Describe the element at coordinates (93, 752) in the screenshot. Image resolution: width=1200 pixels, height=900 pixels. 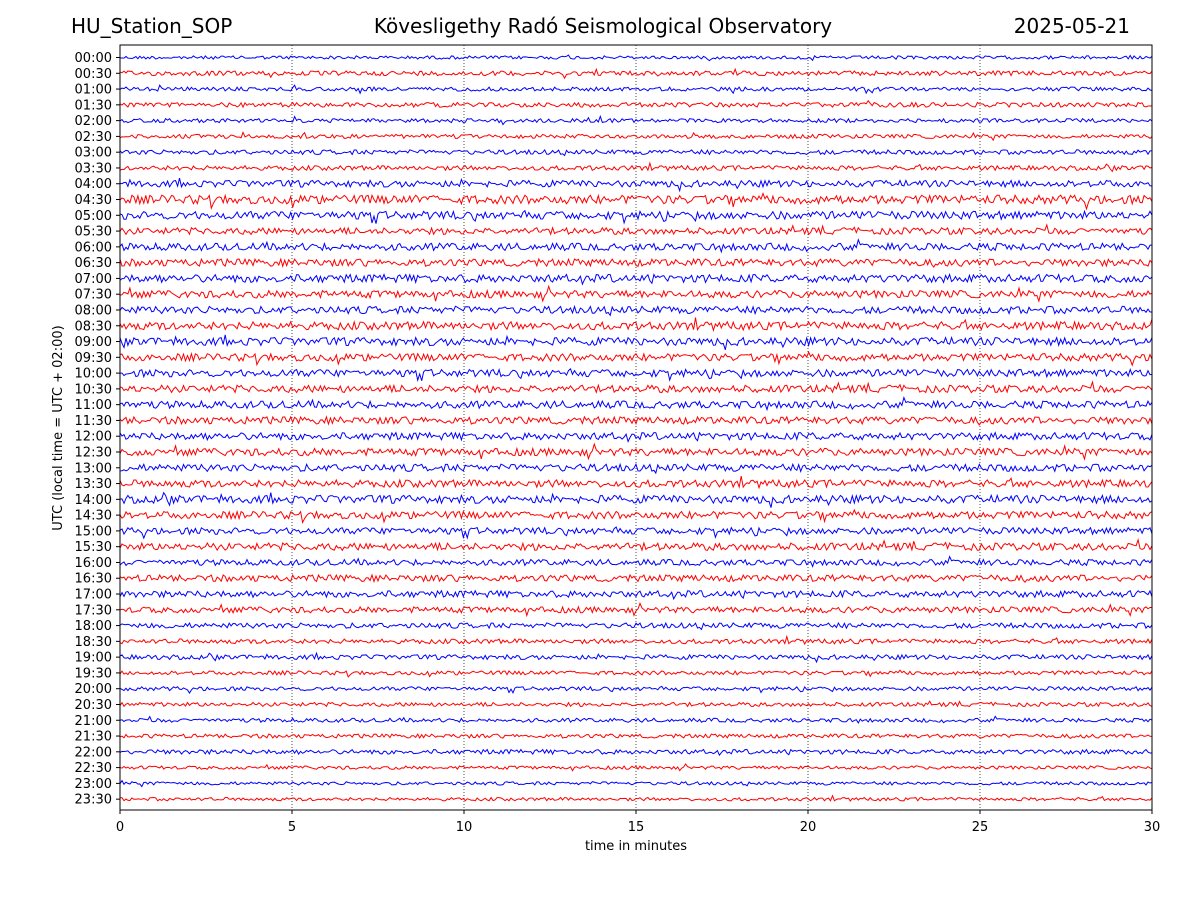
I see `y-tick-label: 22:00` at that location.